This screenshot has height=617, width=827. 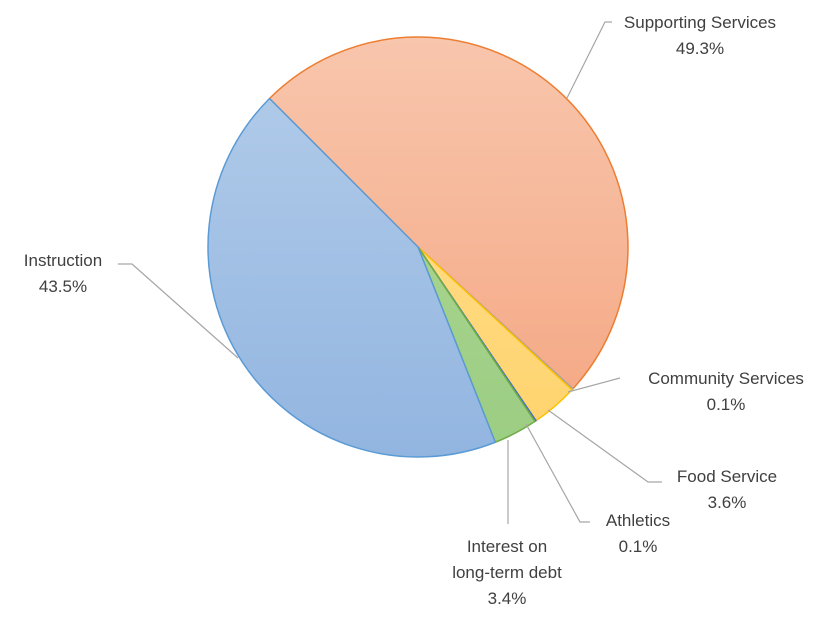 What do you see at coordinates (507, 598) in the screenshot?
I see `slice-value-label: 3.4%` at bounding box center [507, 598].